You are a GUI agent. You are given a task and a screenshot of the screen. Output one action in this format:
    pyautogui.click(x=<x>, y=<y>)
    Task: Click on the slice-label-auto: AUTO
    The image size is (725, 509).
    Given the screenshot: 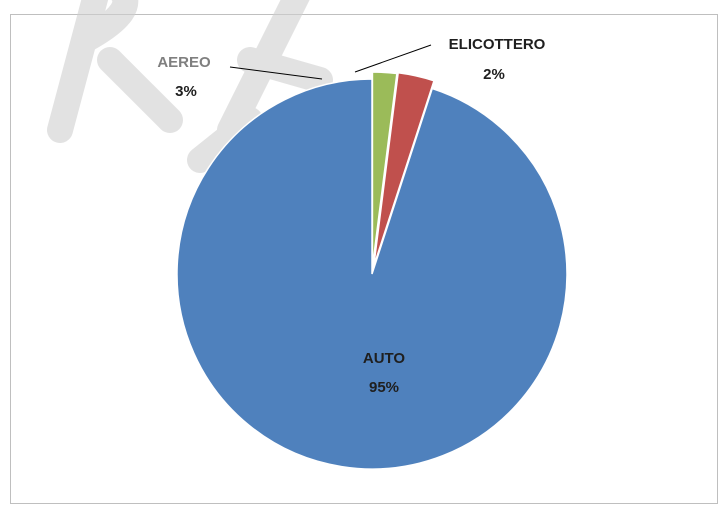 What is the action you would take?
    pyautogui.click(x=384, y=358)
    